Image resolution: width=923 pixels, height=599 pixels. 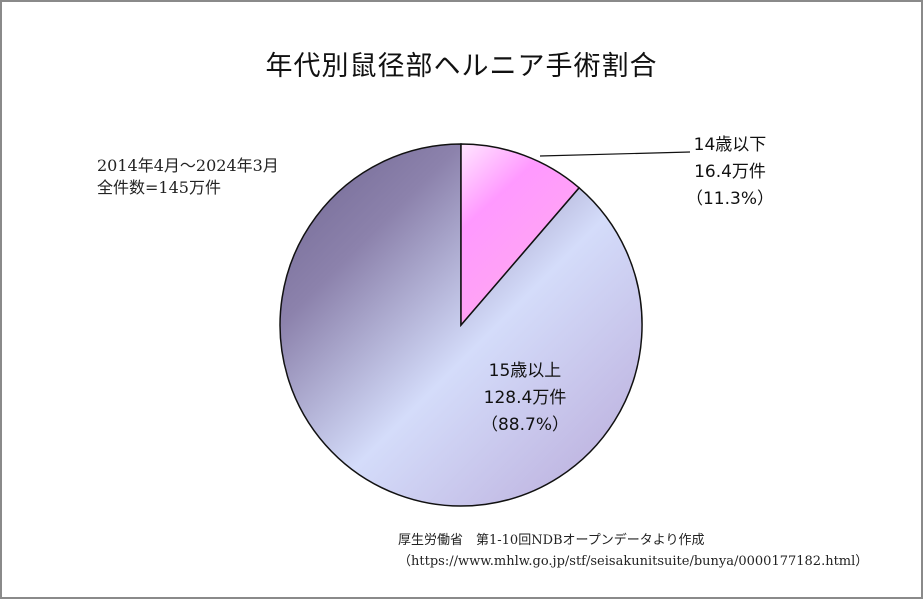 I want to click on slice-age-label: 14歳以下, so click(x=730, y=145).